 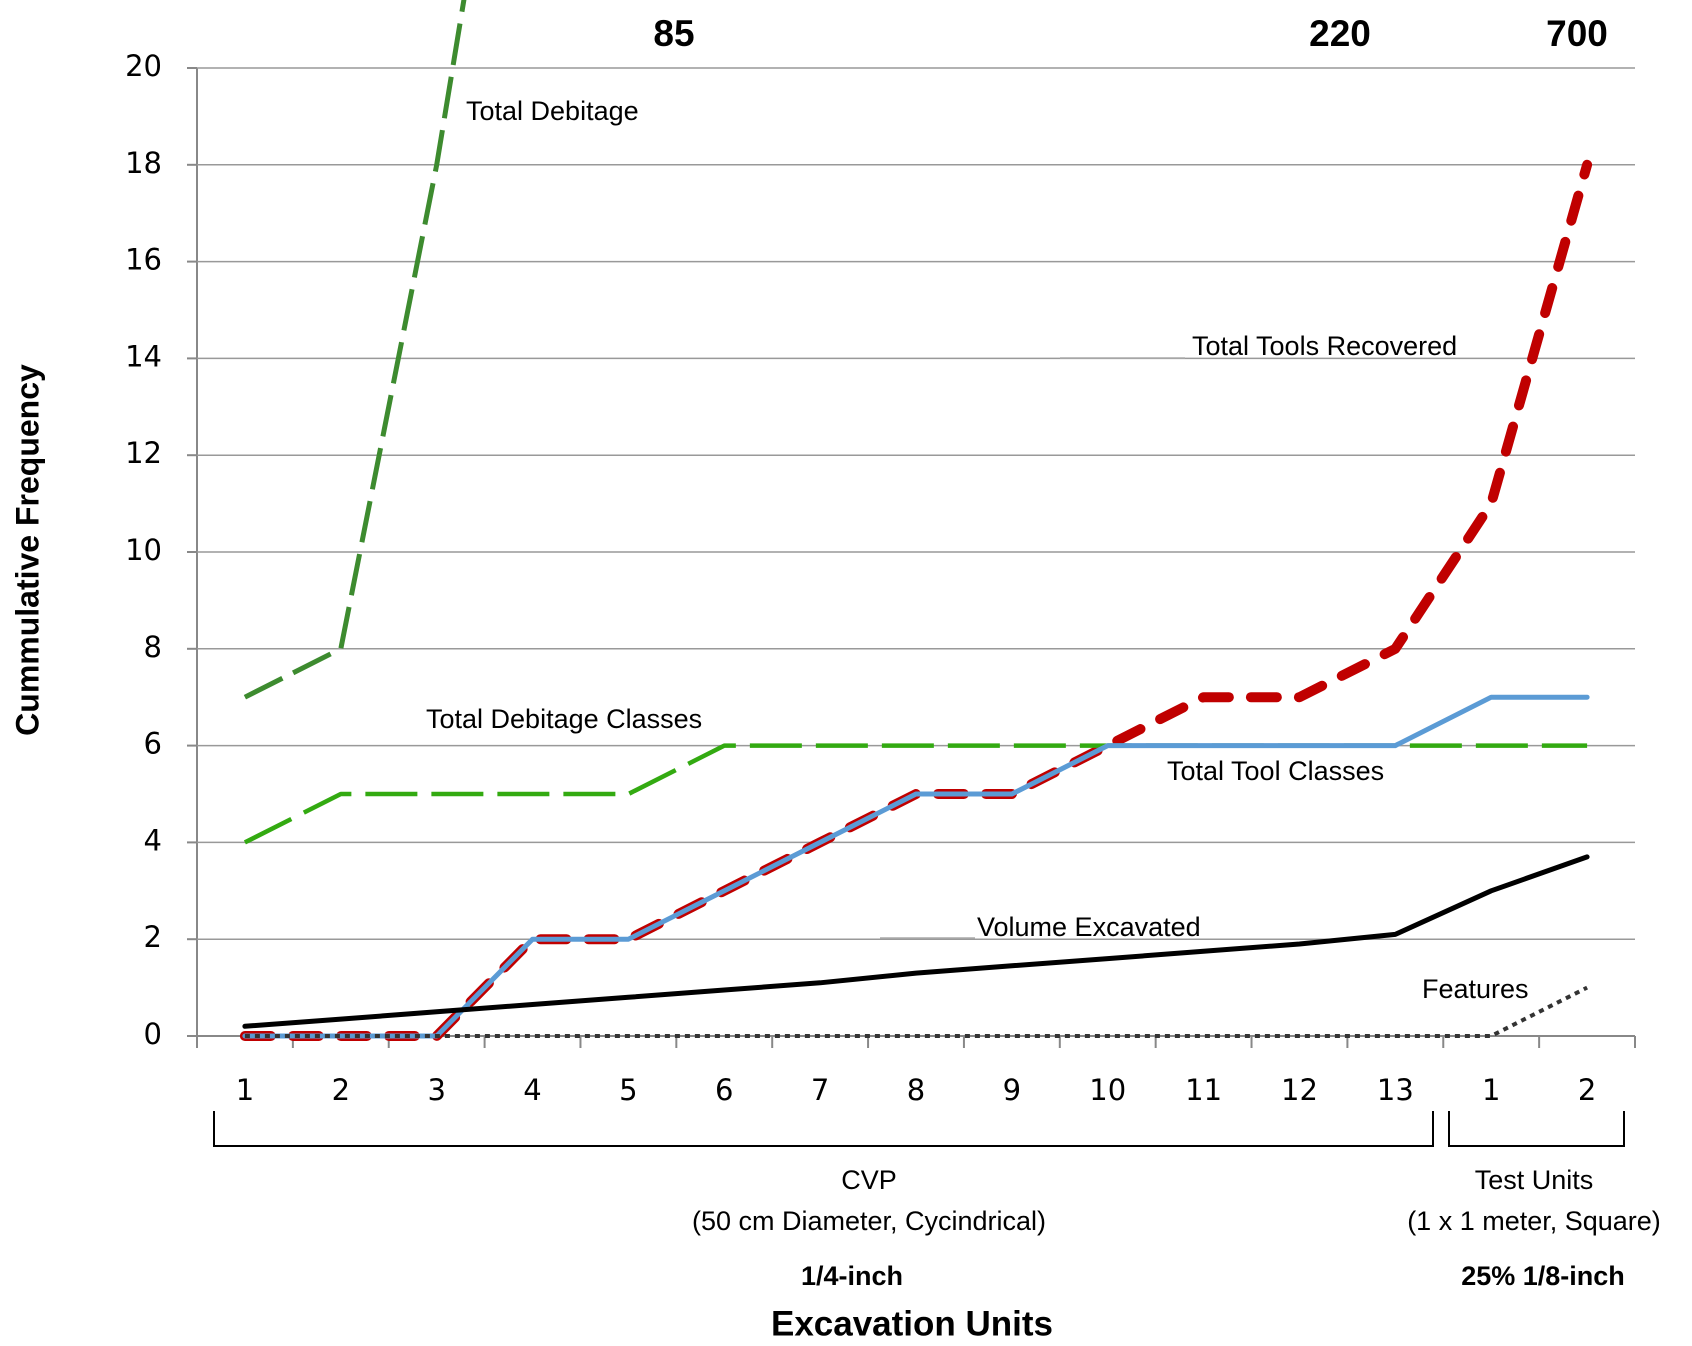 What do you see at coordinates (1534, 1180) in the screenshot?
I see `group-name: Test Units` at bounding box center [1534, 1180].